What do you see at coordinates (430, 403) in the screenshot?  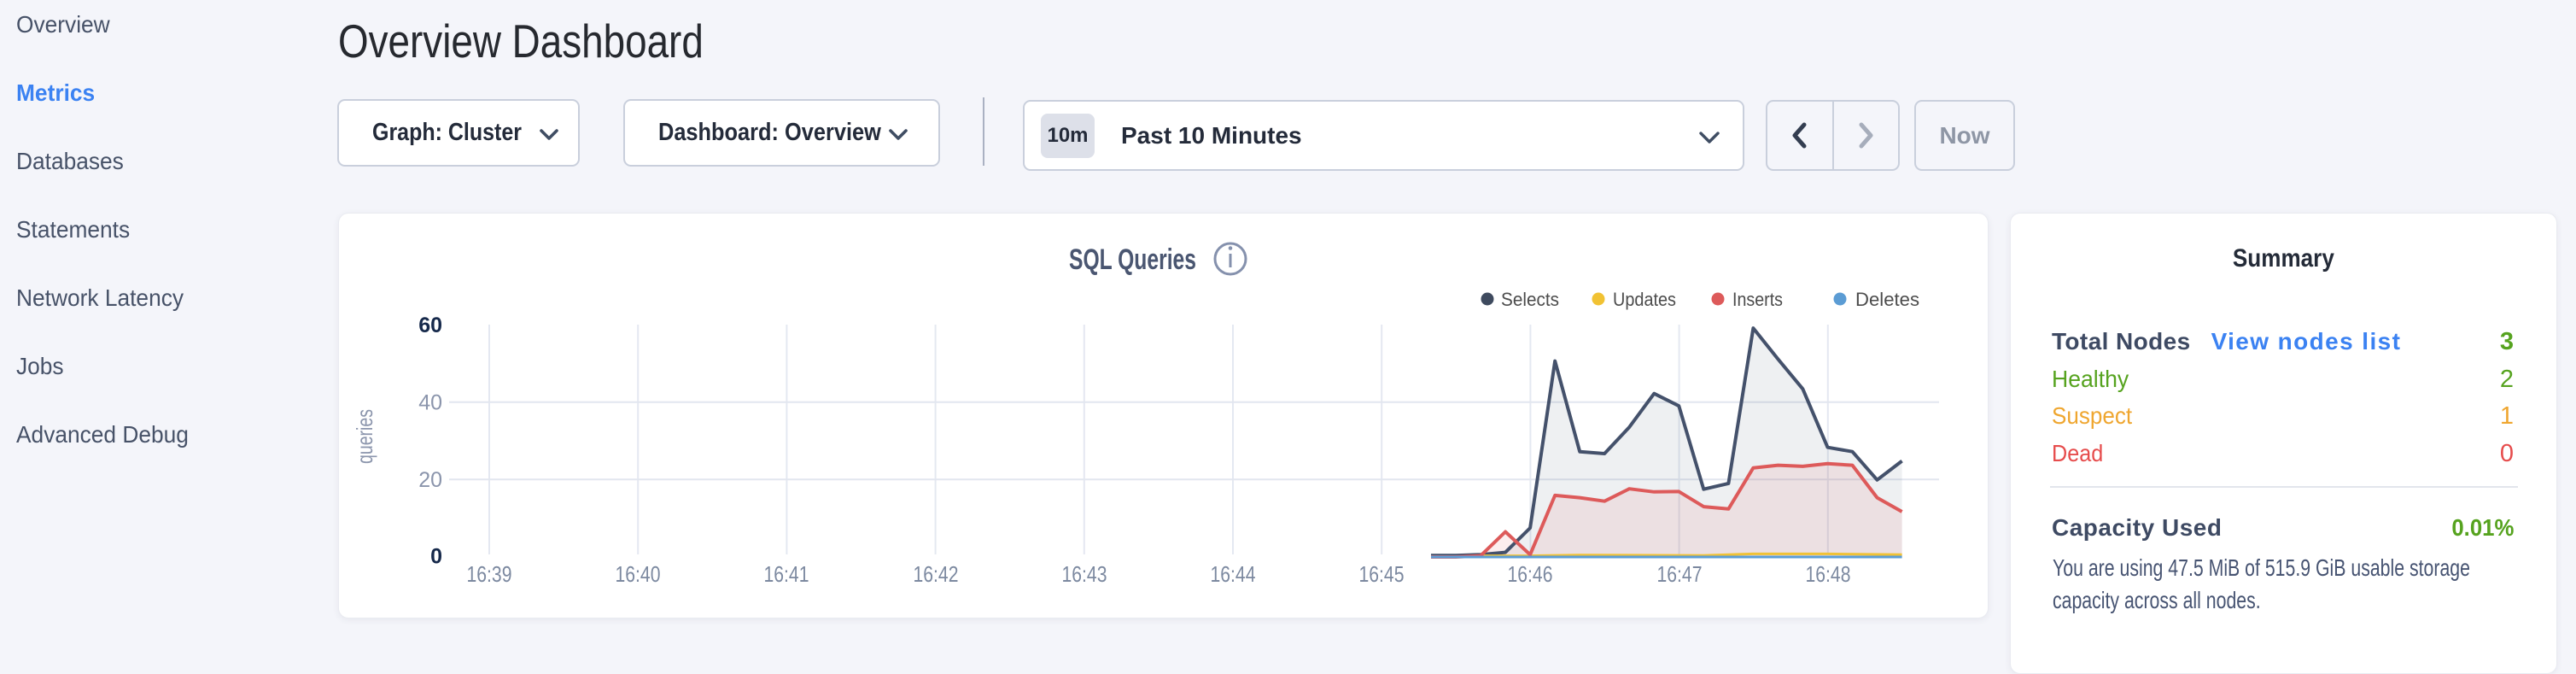 I see `svg-text: 40` at bounding box center [430, 403].